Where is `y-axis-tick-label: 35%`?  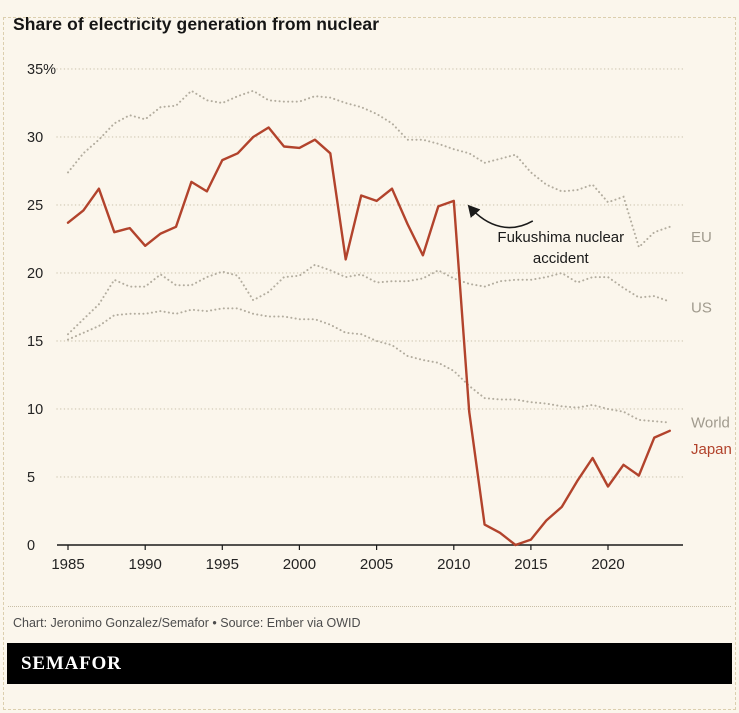
y-axis-tick-label: 35% is located at coordinates (41, 70).